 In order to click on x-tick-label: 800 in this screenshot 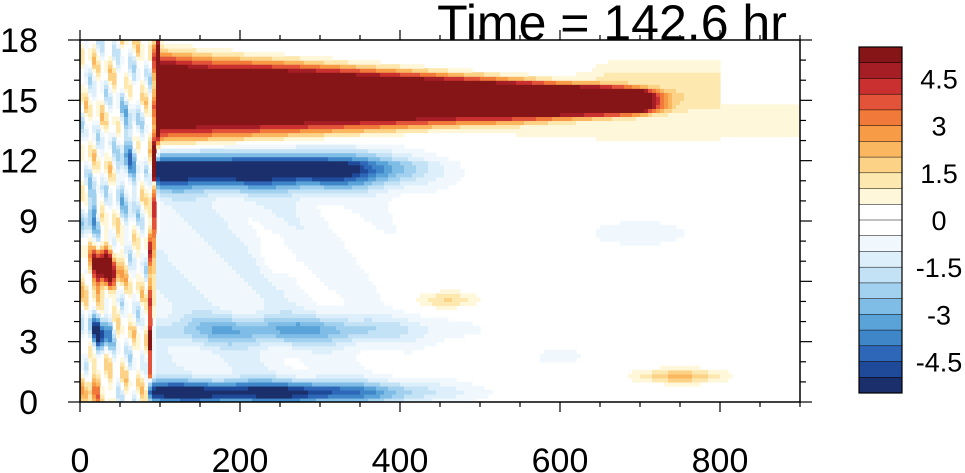, I will do `click(720, 457)`.